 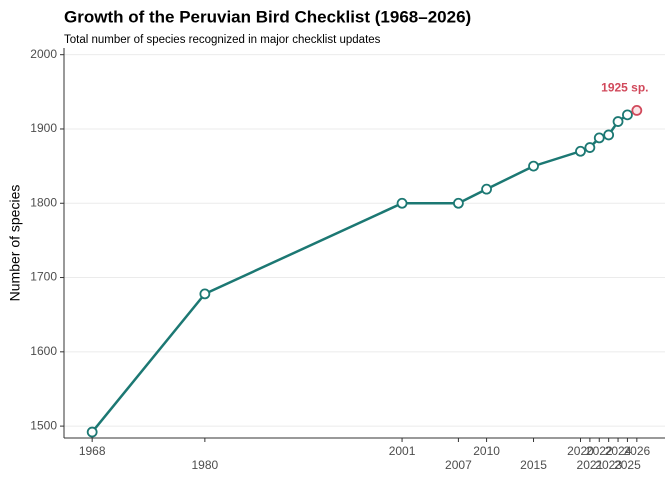 What do you see at coordinates (580, 451) in the screenshot?
I see `x-tick-label: 2020` at bounding box center [580, 451].